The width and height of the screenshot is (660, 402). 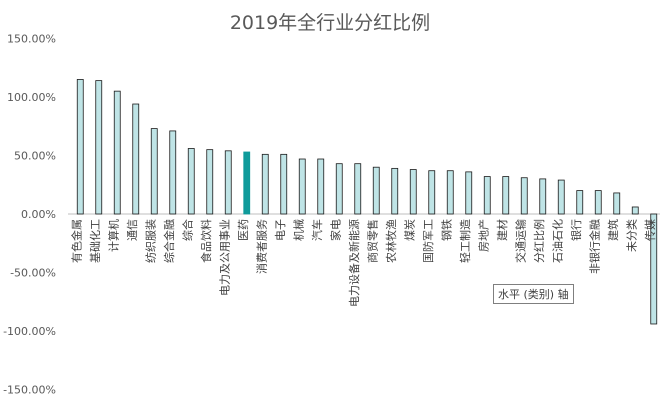 I want to click on x-tick-label: 计算机, so click(x=113, y=235).